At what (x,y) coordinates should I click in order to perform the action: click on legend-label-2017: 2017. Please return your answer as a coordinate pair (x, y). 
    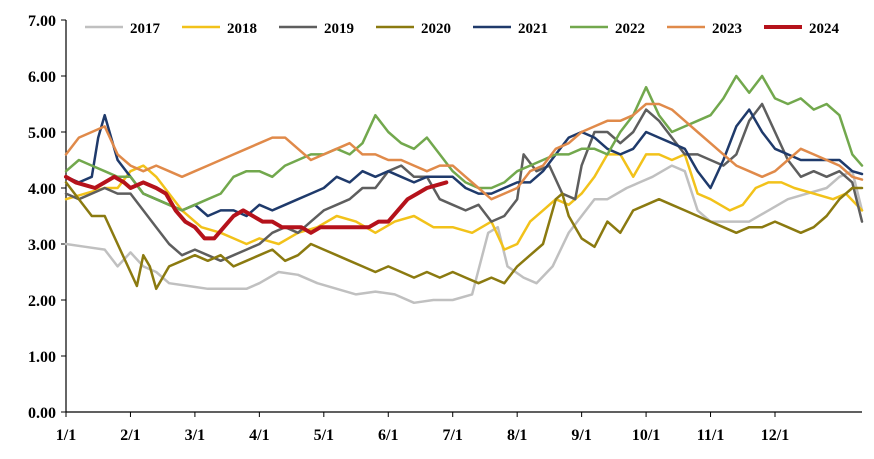
    Looking at the image, I should click on (145, 29).